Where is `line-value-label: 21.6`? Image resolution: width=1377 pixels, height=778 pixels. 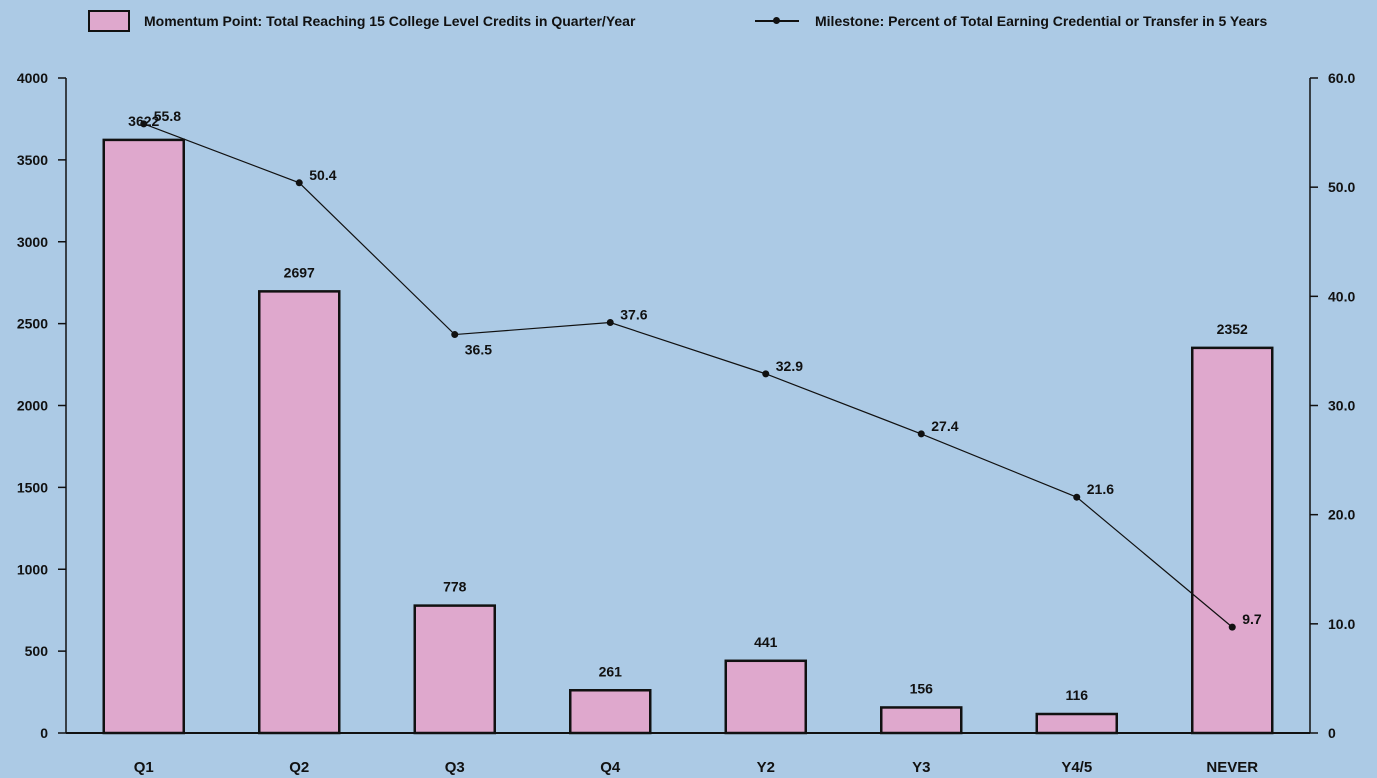 line-value-label: 21.6 is located at coordinates (1100, 489).